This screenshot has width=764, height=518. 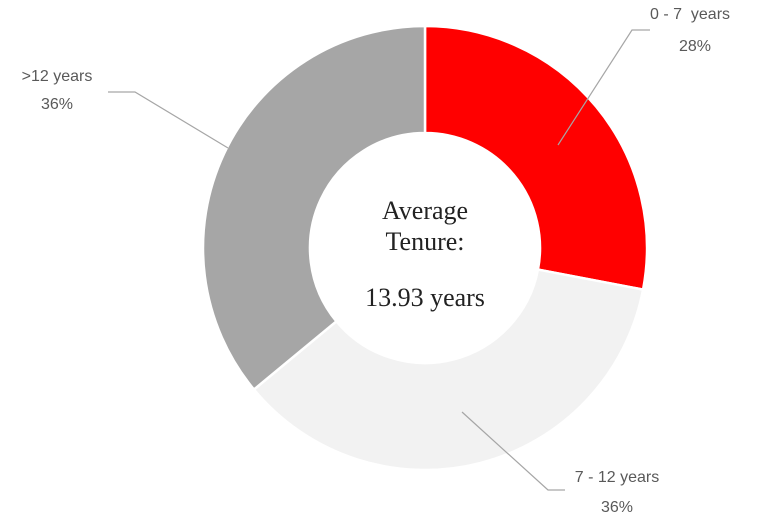 What do you see at coordinates (425, 297) in the screenshot?
I see `center-value: 13.93 years` at bounding box center [425, 297].